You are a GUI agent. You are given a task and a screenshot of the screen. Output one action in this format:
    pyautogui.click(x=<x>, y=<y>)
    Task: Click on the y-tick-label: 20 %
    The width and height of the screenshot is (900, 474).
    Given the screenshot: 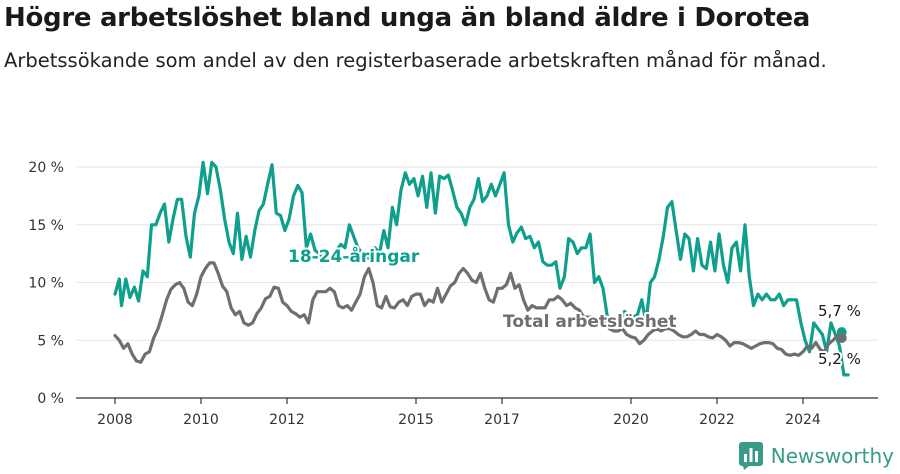 What is the action you would take?
    pyautogui.click(x=46, y=168)
    